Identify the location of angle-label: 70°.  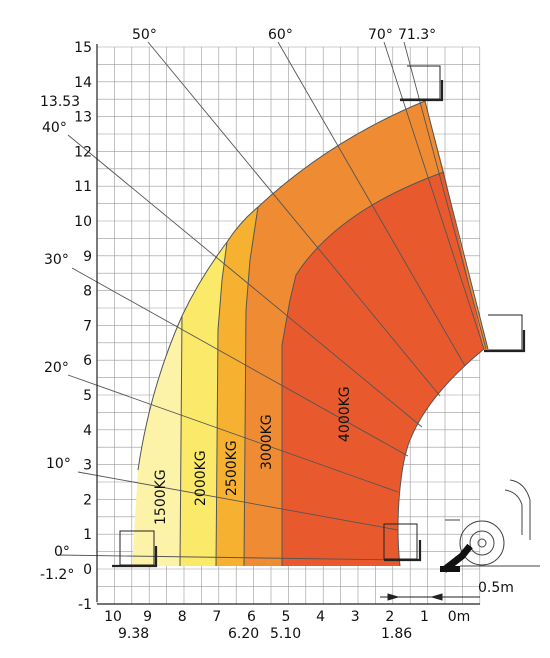
(380, 35).